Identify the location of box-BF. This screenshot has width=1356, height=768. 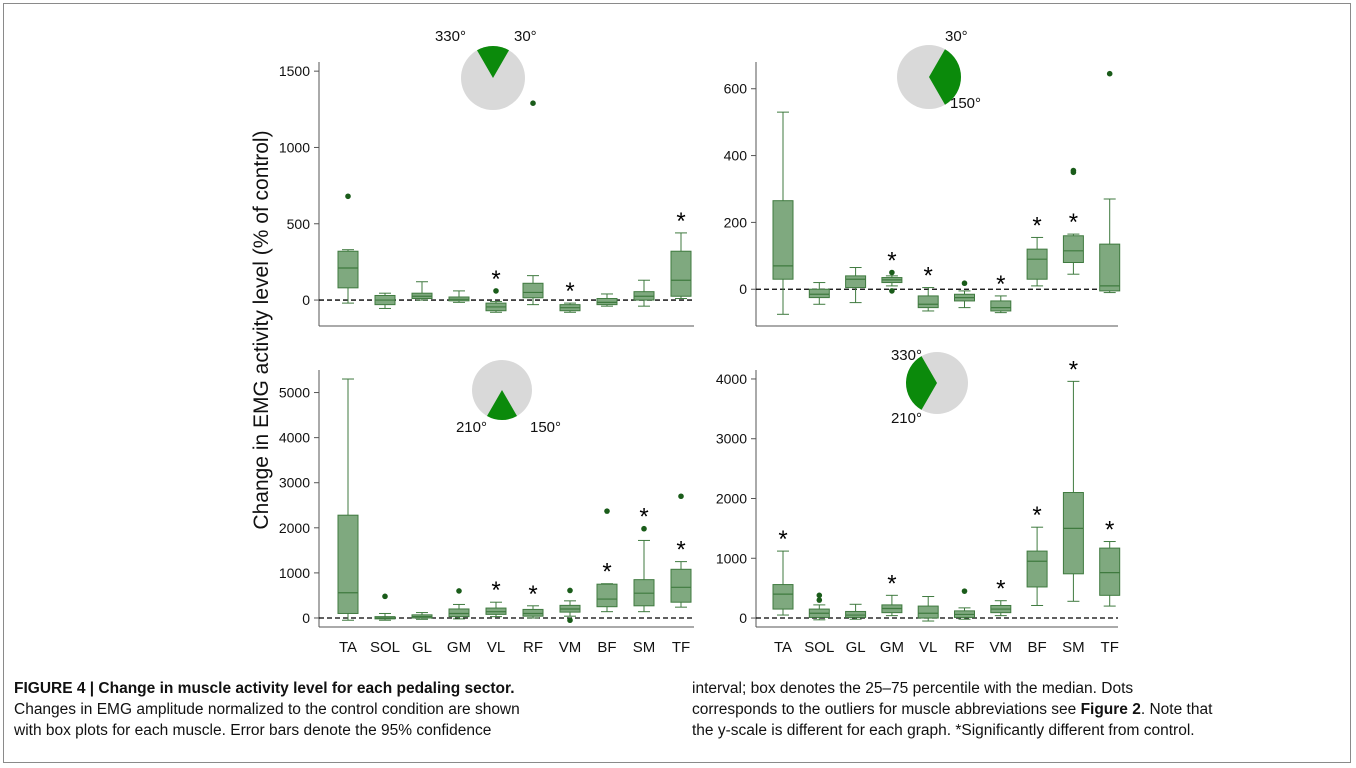
(607, 300).